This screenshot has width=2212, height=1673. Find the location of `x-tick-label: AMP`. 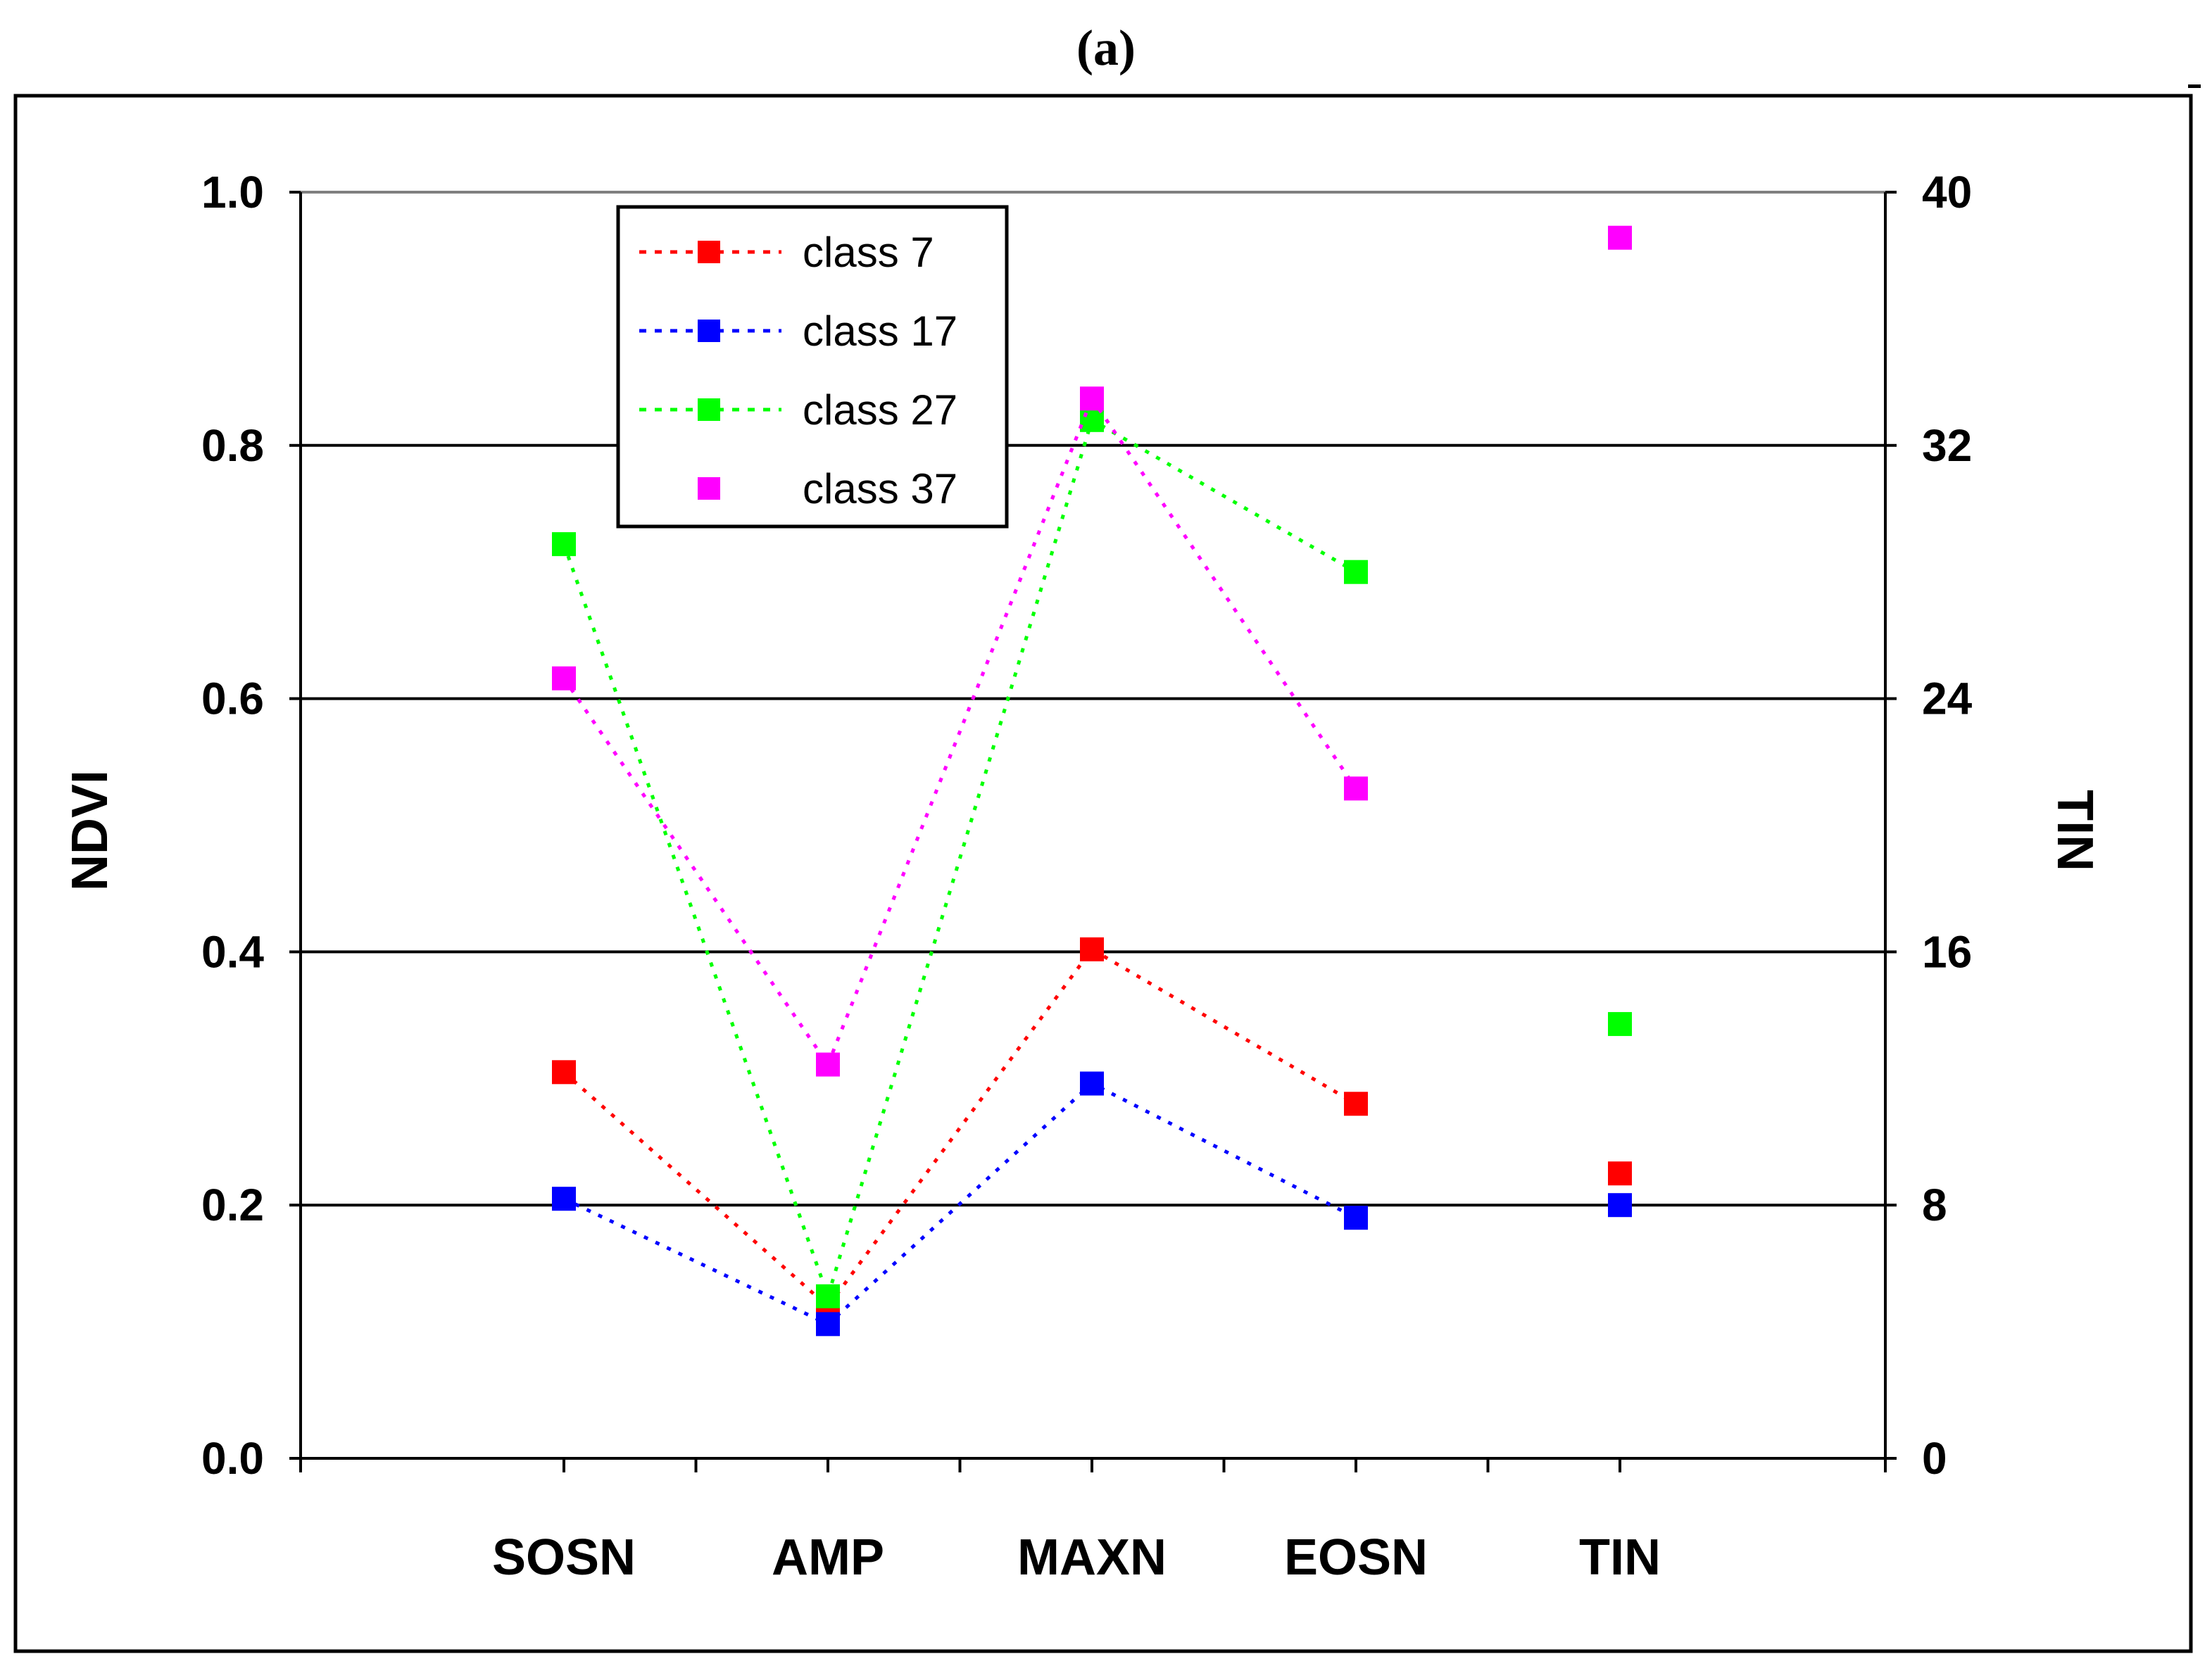

x-tick-label: AMP is located at coordinates (828, 1557).